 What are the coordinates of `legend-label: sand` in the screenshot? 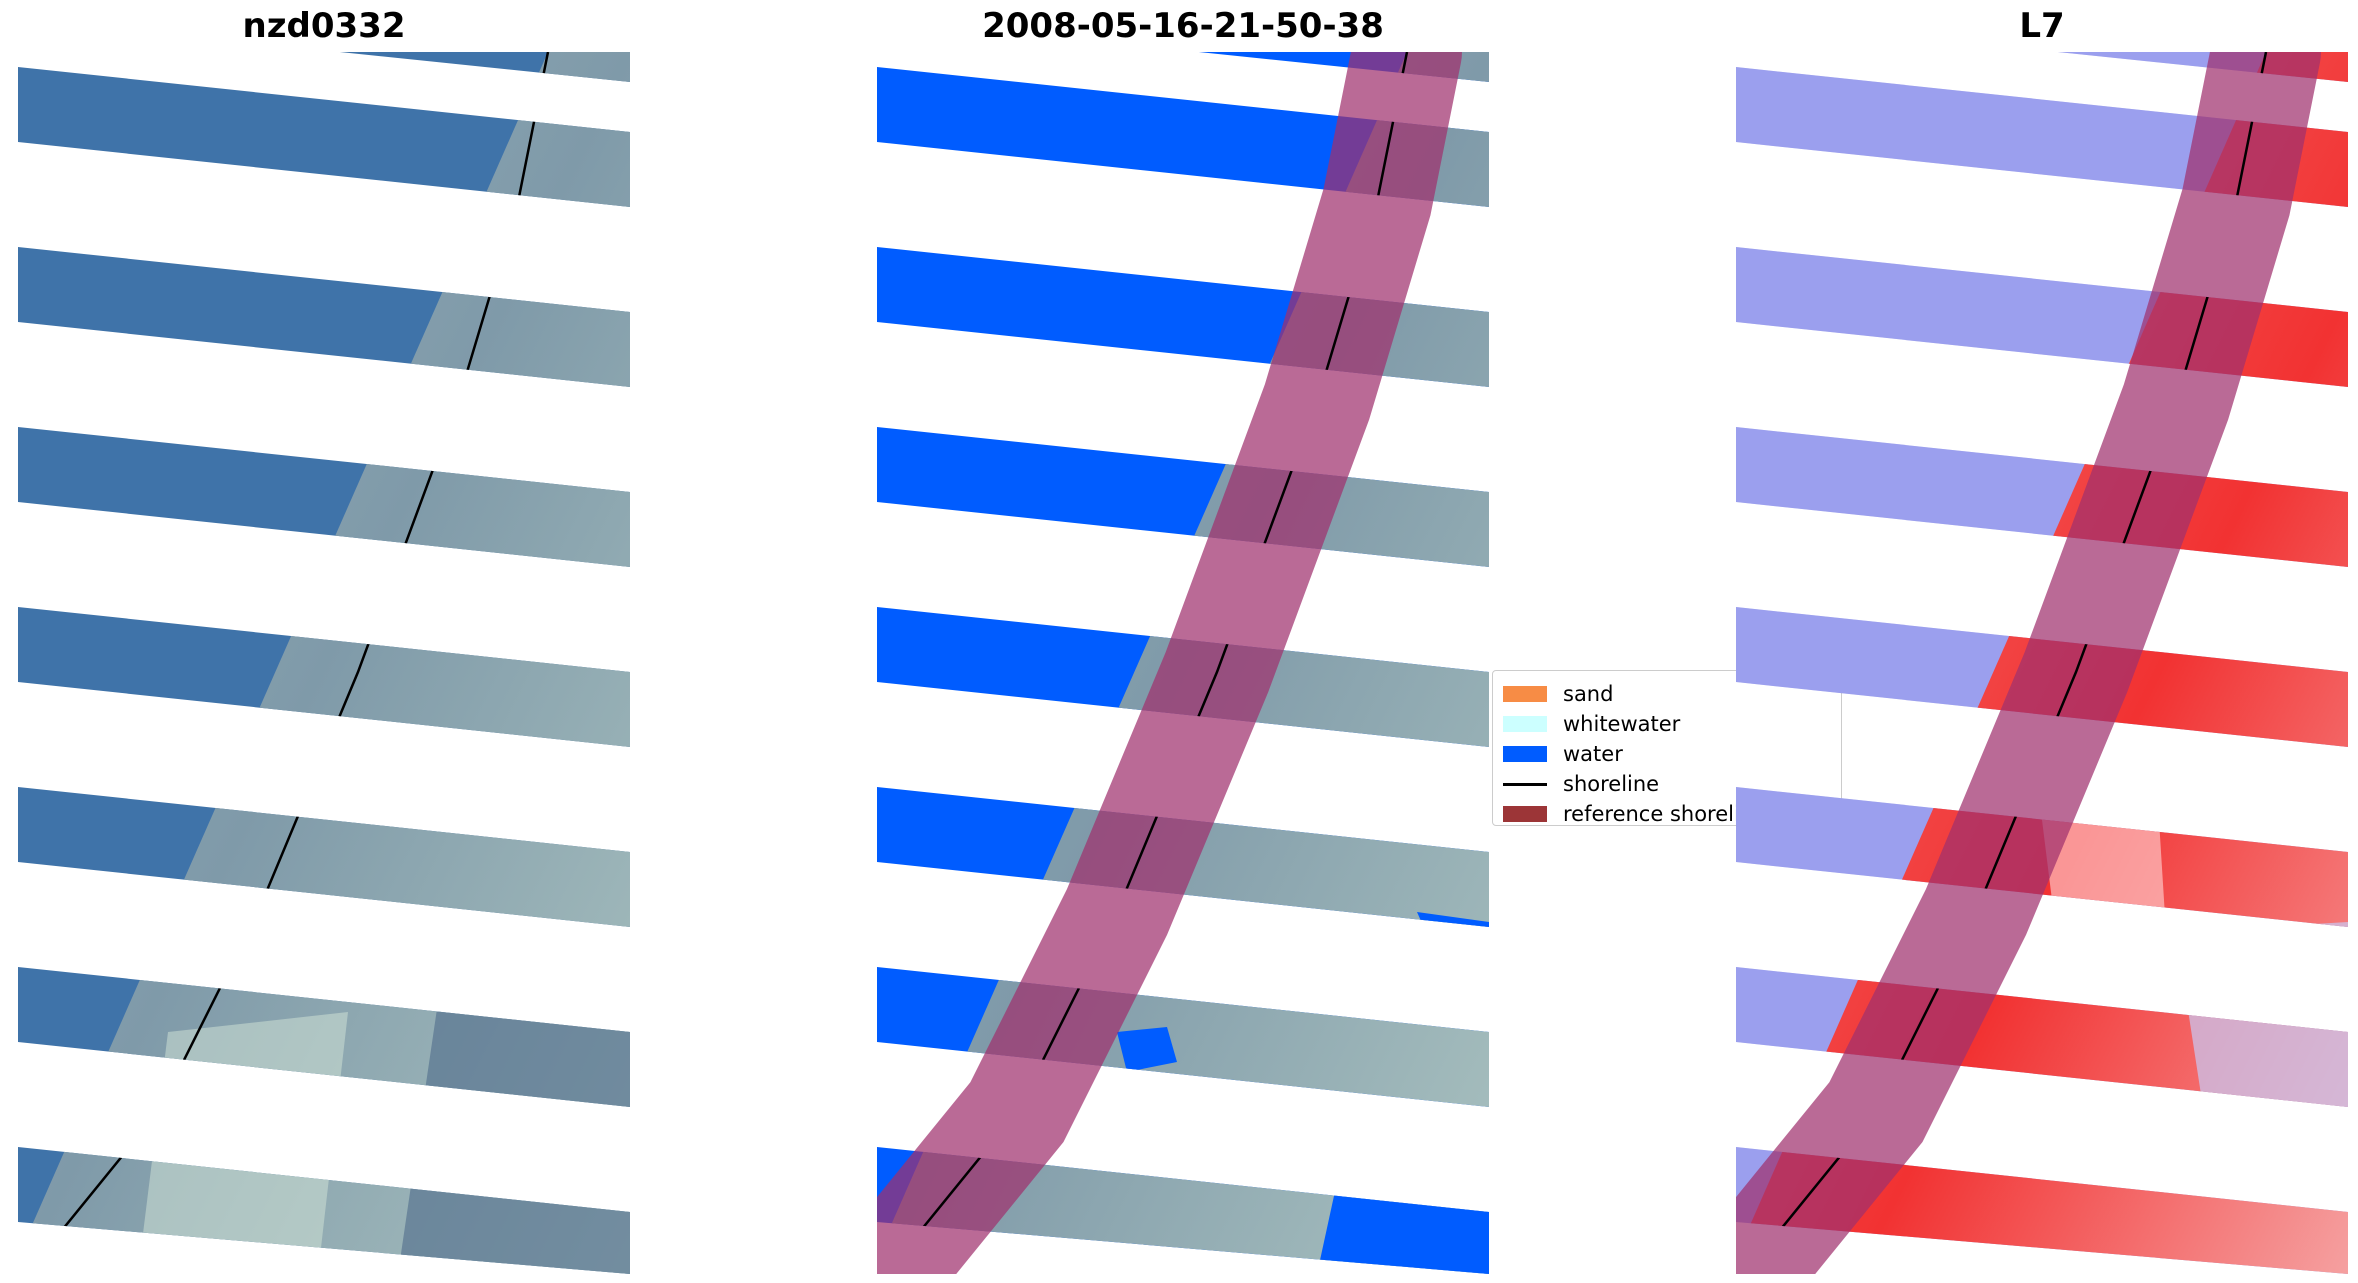 It's located at (1588, 694).